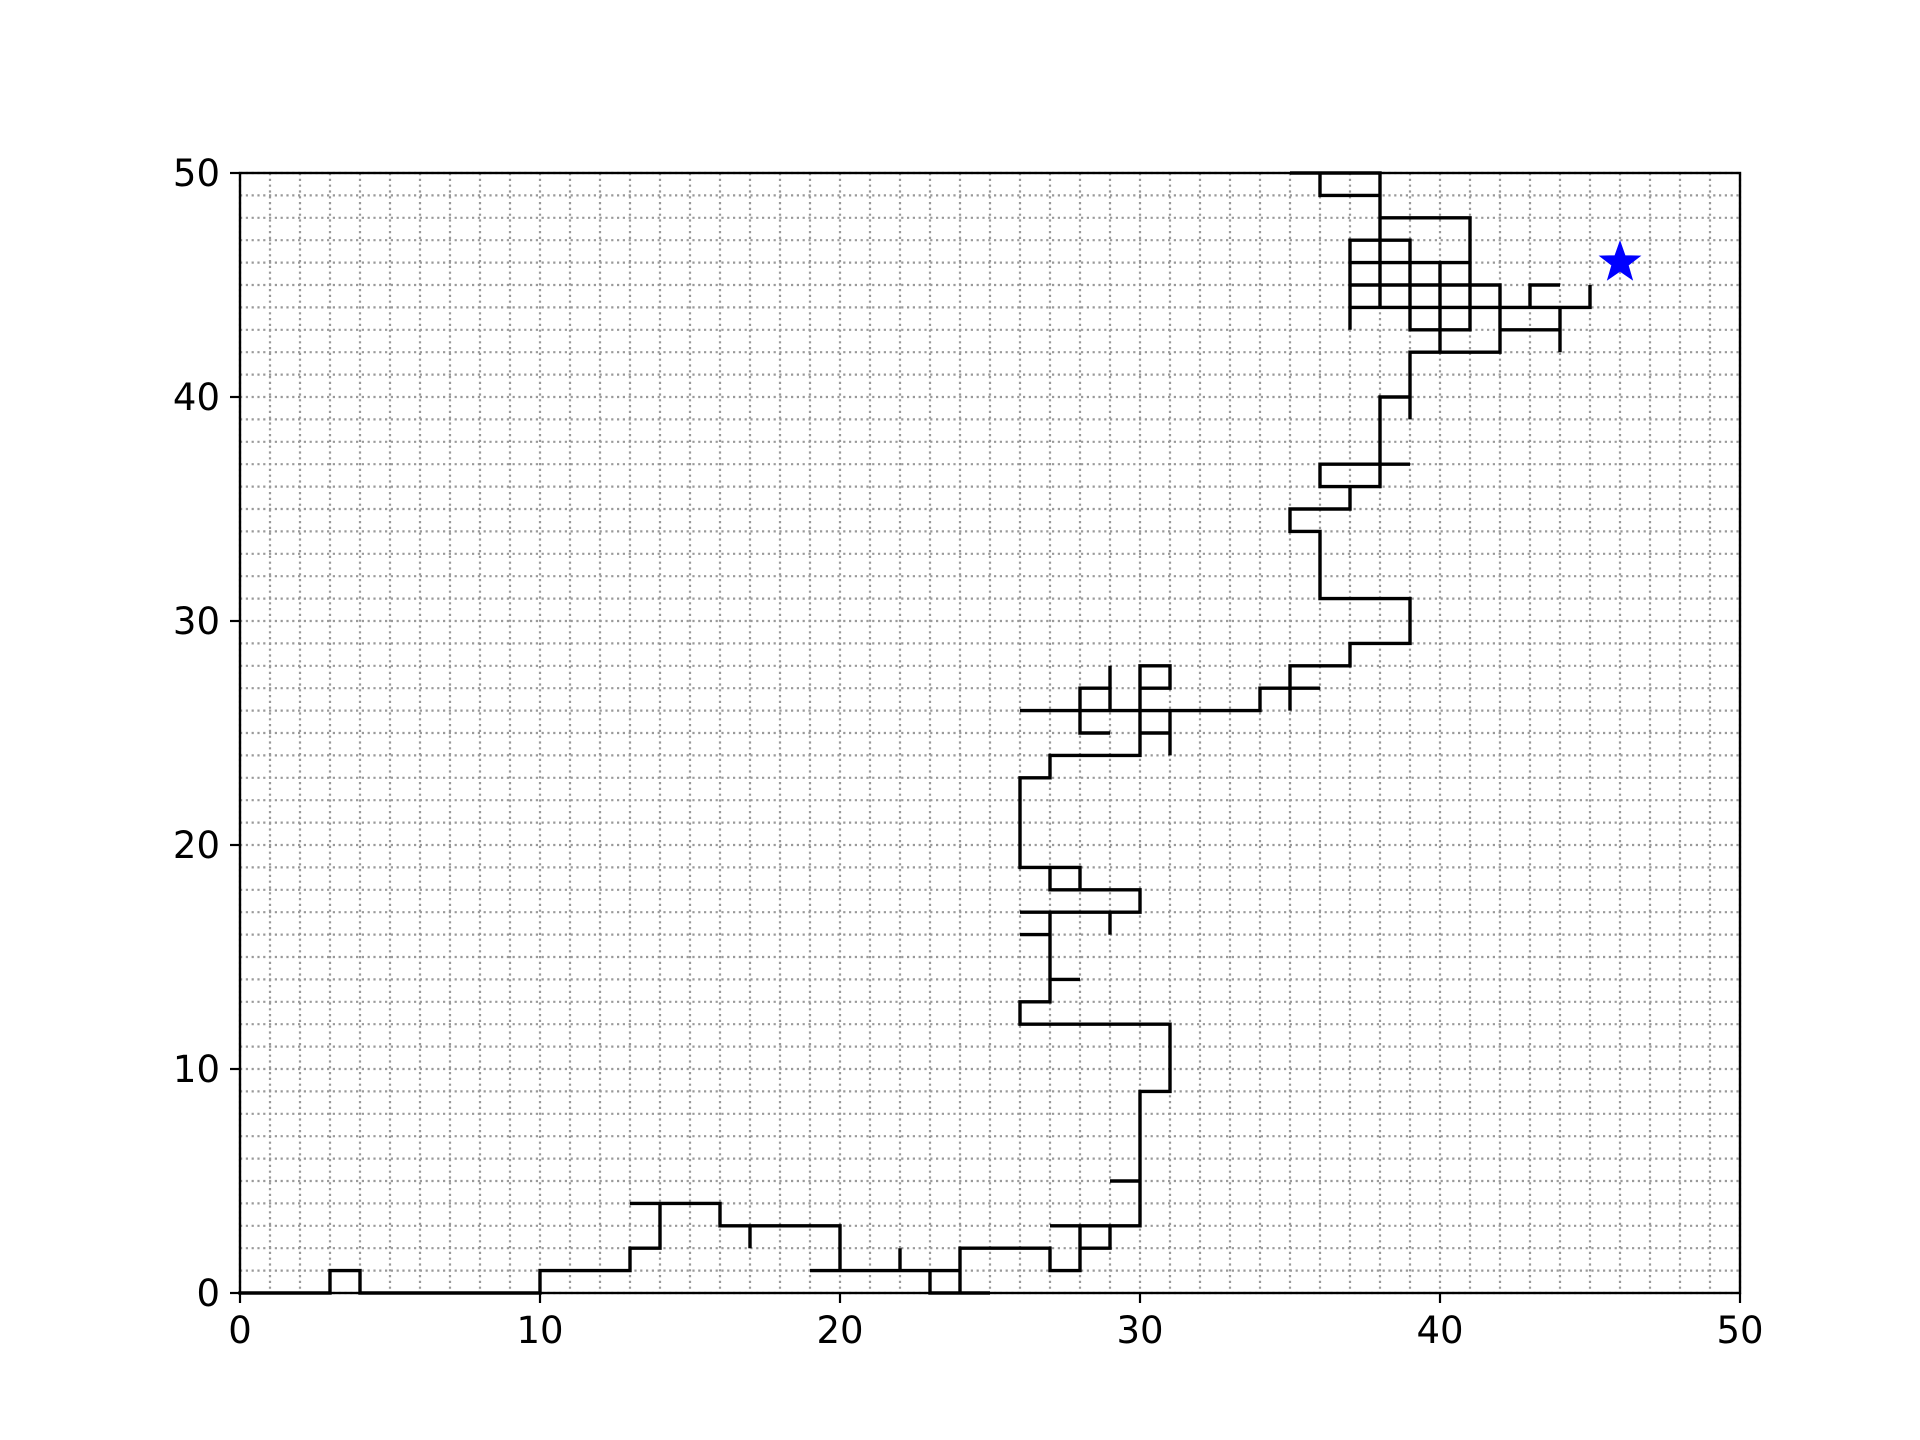  I want to click on x-tick-label: 30, so click(1139, 1330).